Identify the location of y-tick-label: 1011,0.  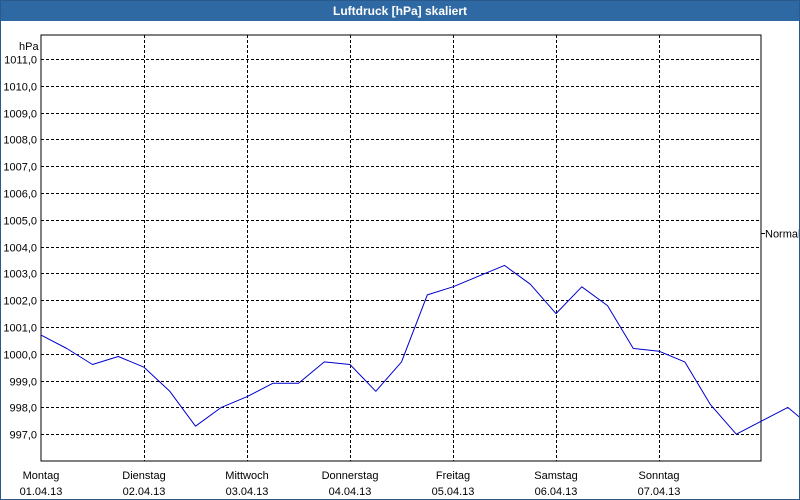
(20, 61).